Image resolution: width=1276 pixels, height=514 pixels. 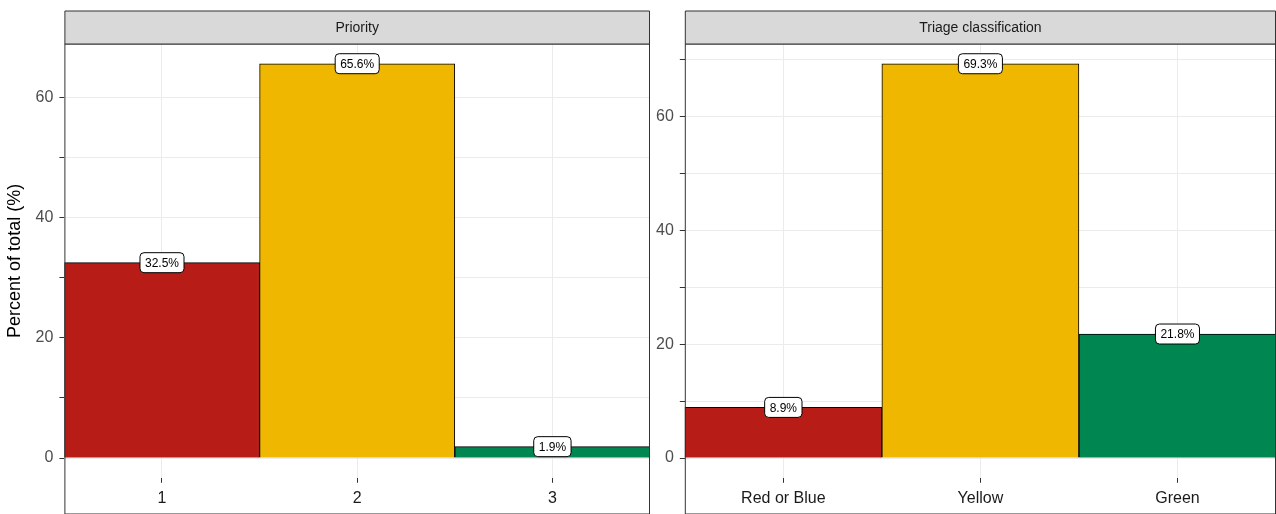 What do you see at coordinates (1177, 334) in the screenshot?
I see `data-label: 21.8%` at bounding box center [1177, 334].